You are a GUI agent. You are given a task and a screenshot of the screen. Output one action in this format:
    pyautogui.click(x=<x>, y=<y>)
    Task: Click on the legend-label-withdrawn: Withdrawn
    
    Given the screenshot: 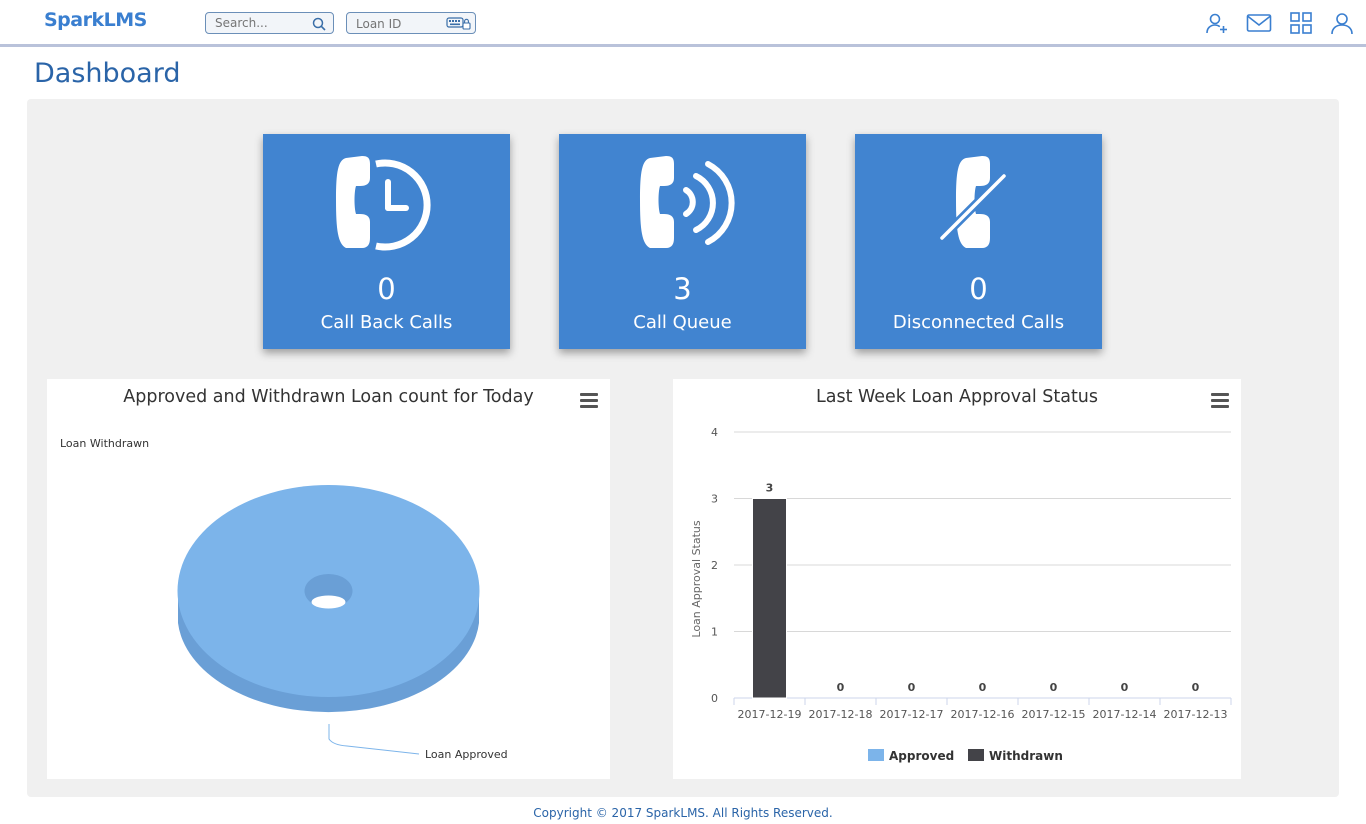 What is the action you would take?
    pyautogui.click(x=1026, y=756)
    